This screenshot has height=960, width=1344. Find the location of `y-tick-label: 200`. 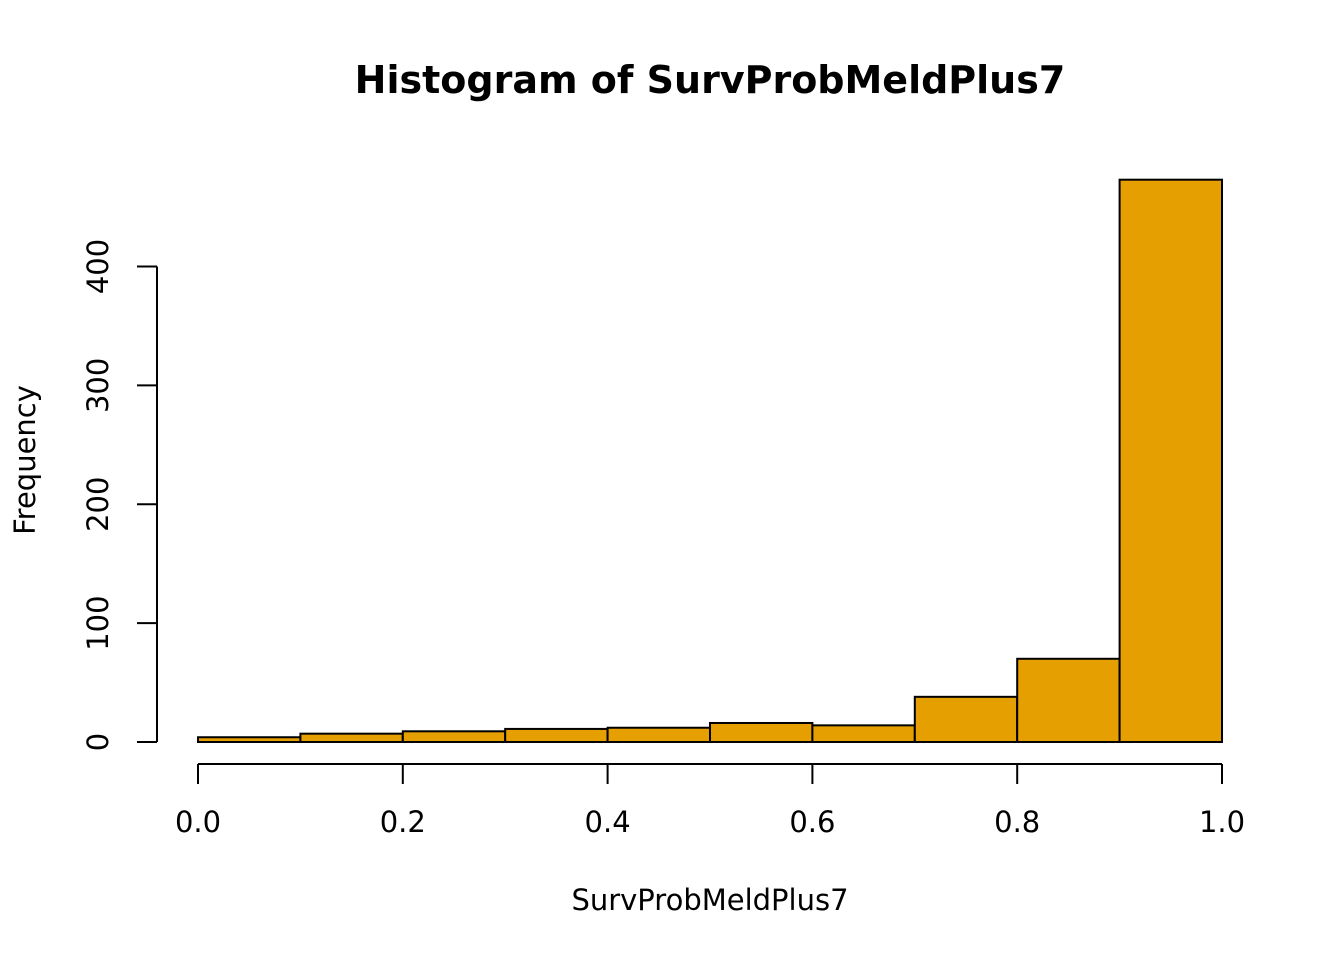

y-tick-label: 200 is located at coordinates (98, 504).